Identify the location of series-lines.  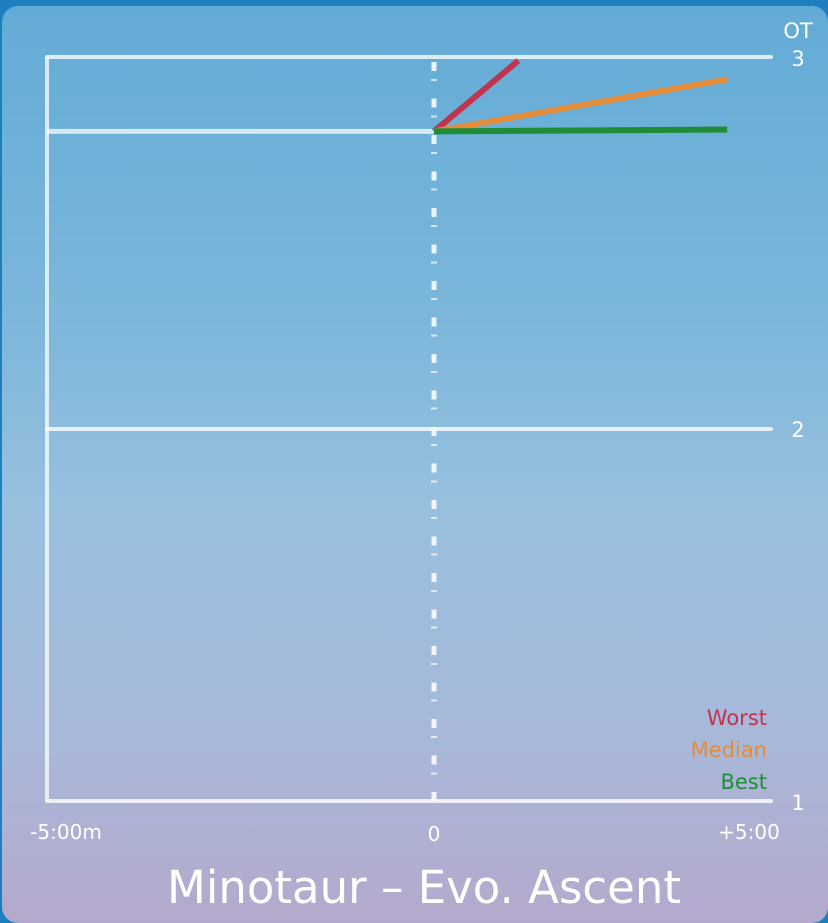
(580, 96).